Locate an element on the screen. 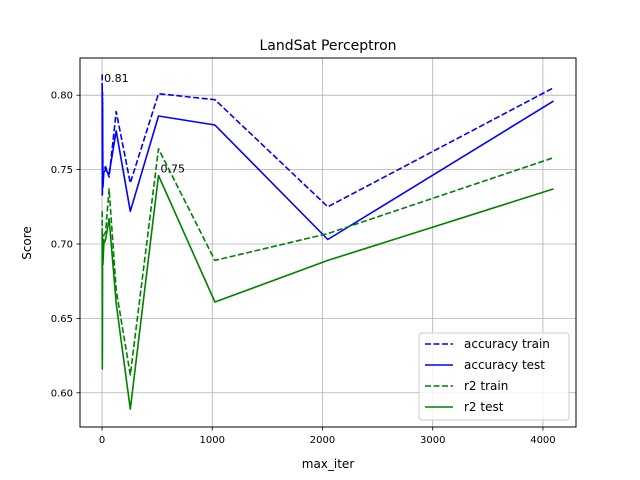 The image size is (640, 480). x-tick-label: 4000 is located at coordinates (542, 440).